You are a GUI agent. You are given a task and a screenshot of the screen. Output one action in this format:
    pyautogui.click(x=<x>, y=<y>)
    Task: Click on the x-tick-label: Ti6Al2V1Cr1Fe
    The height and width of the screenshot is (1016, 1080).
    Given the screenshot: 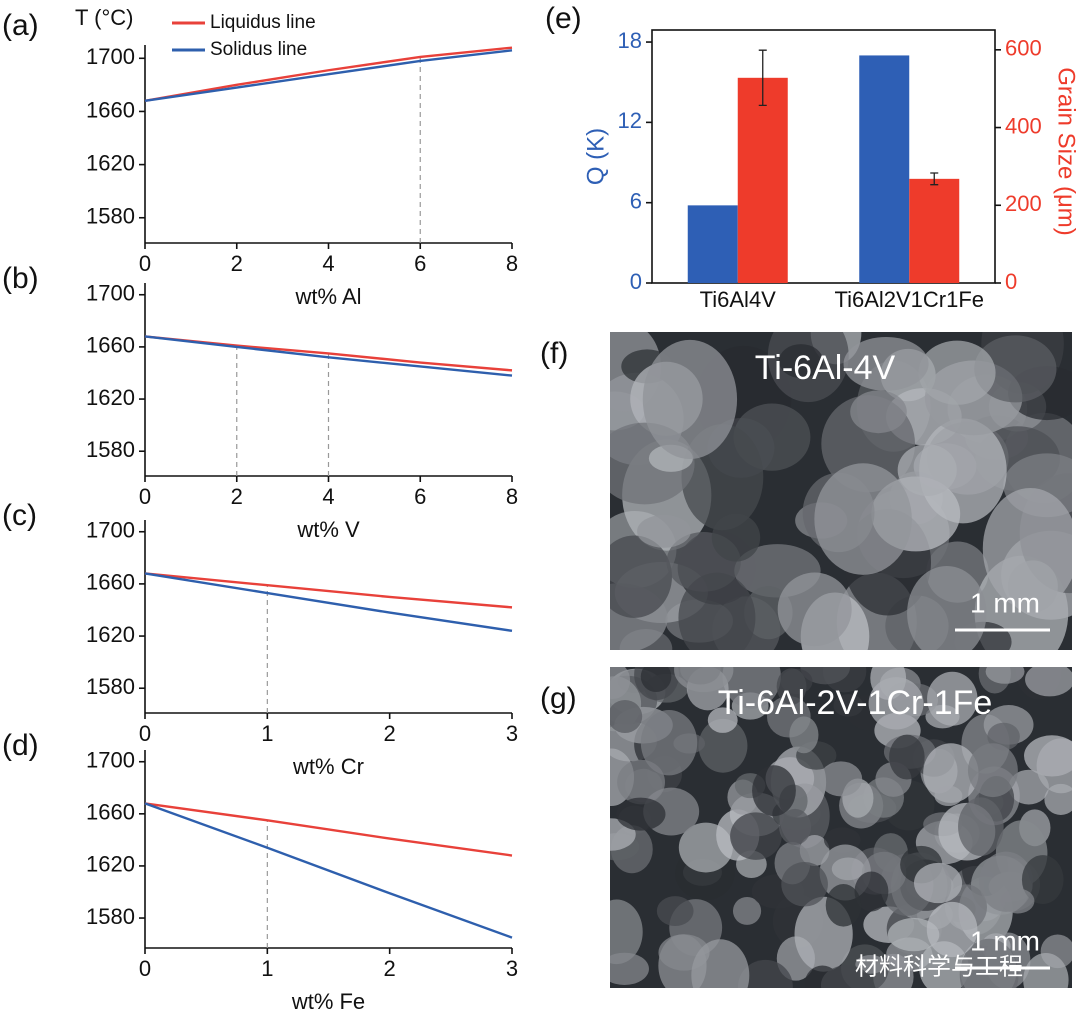 What is the action you would take?
    pyautogui.click(x=909, y=299)
    